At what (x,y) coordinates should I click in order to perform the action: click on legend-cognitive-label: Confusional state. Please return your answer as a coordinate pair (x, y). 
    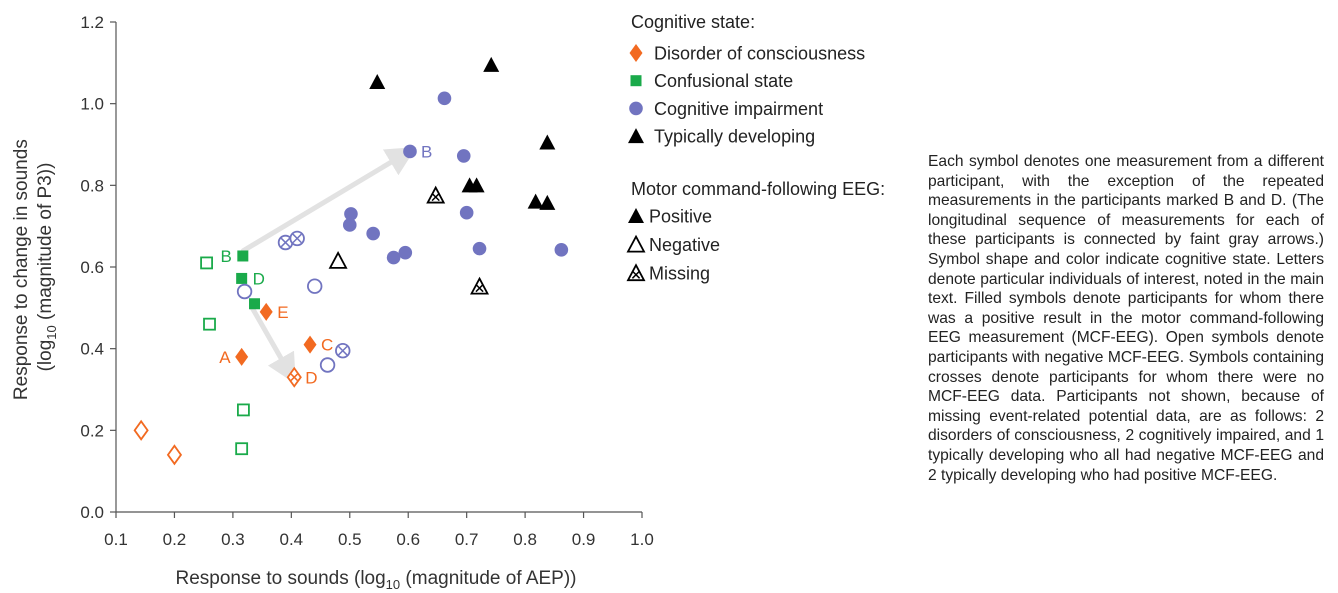
    Looking at the image, I should click on (723, 81).